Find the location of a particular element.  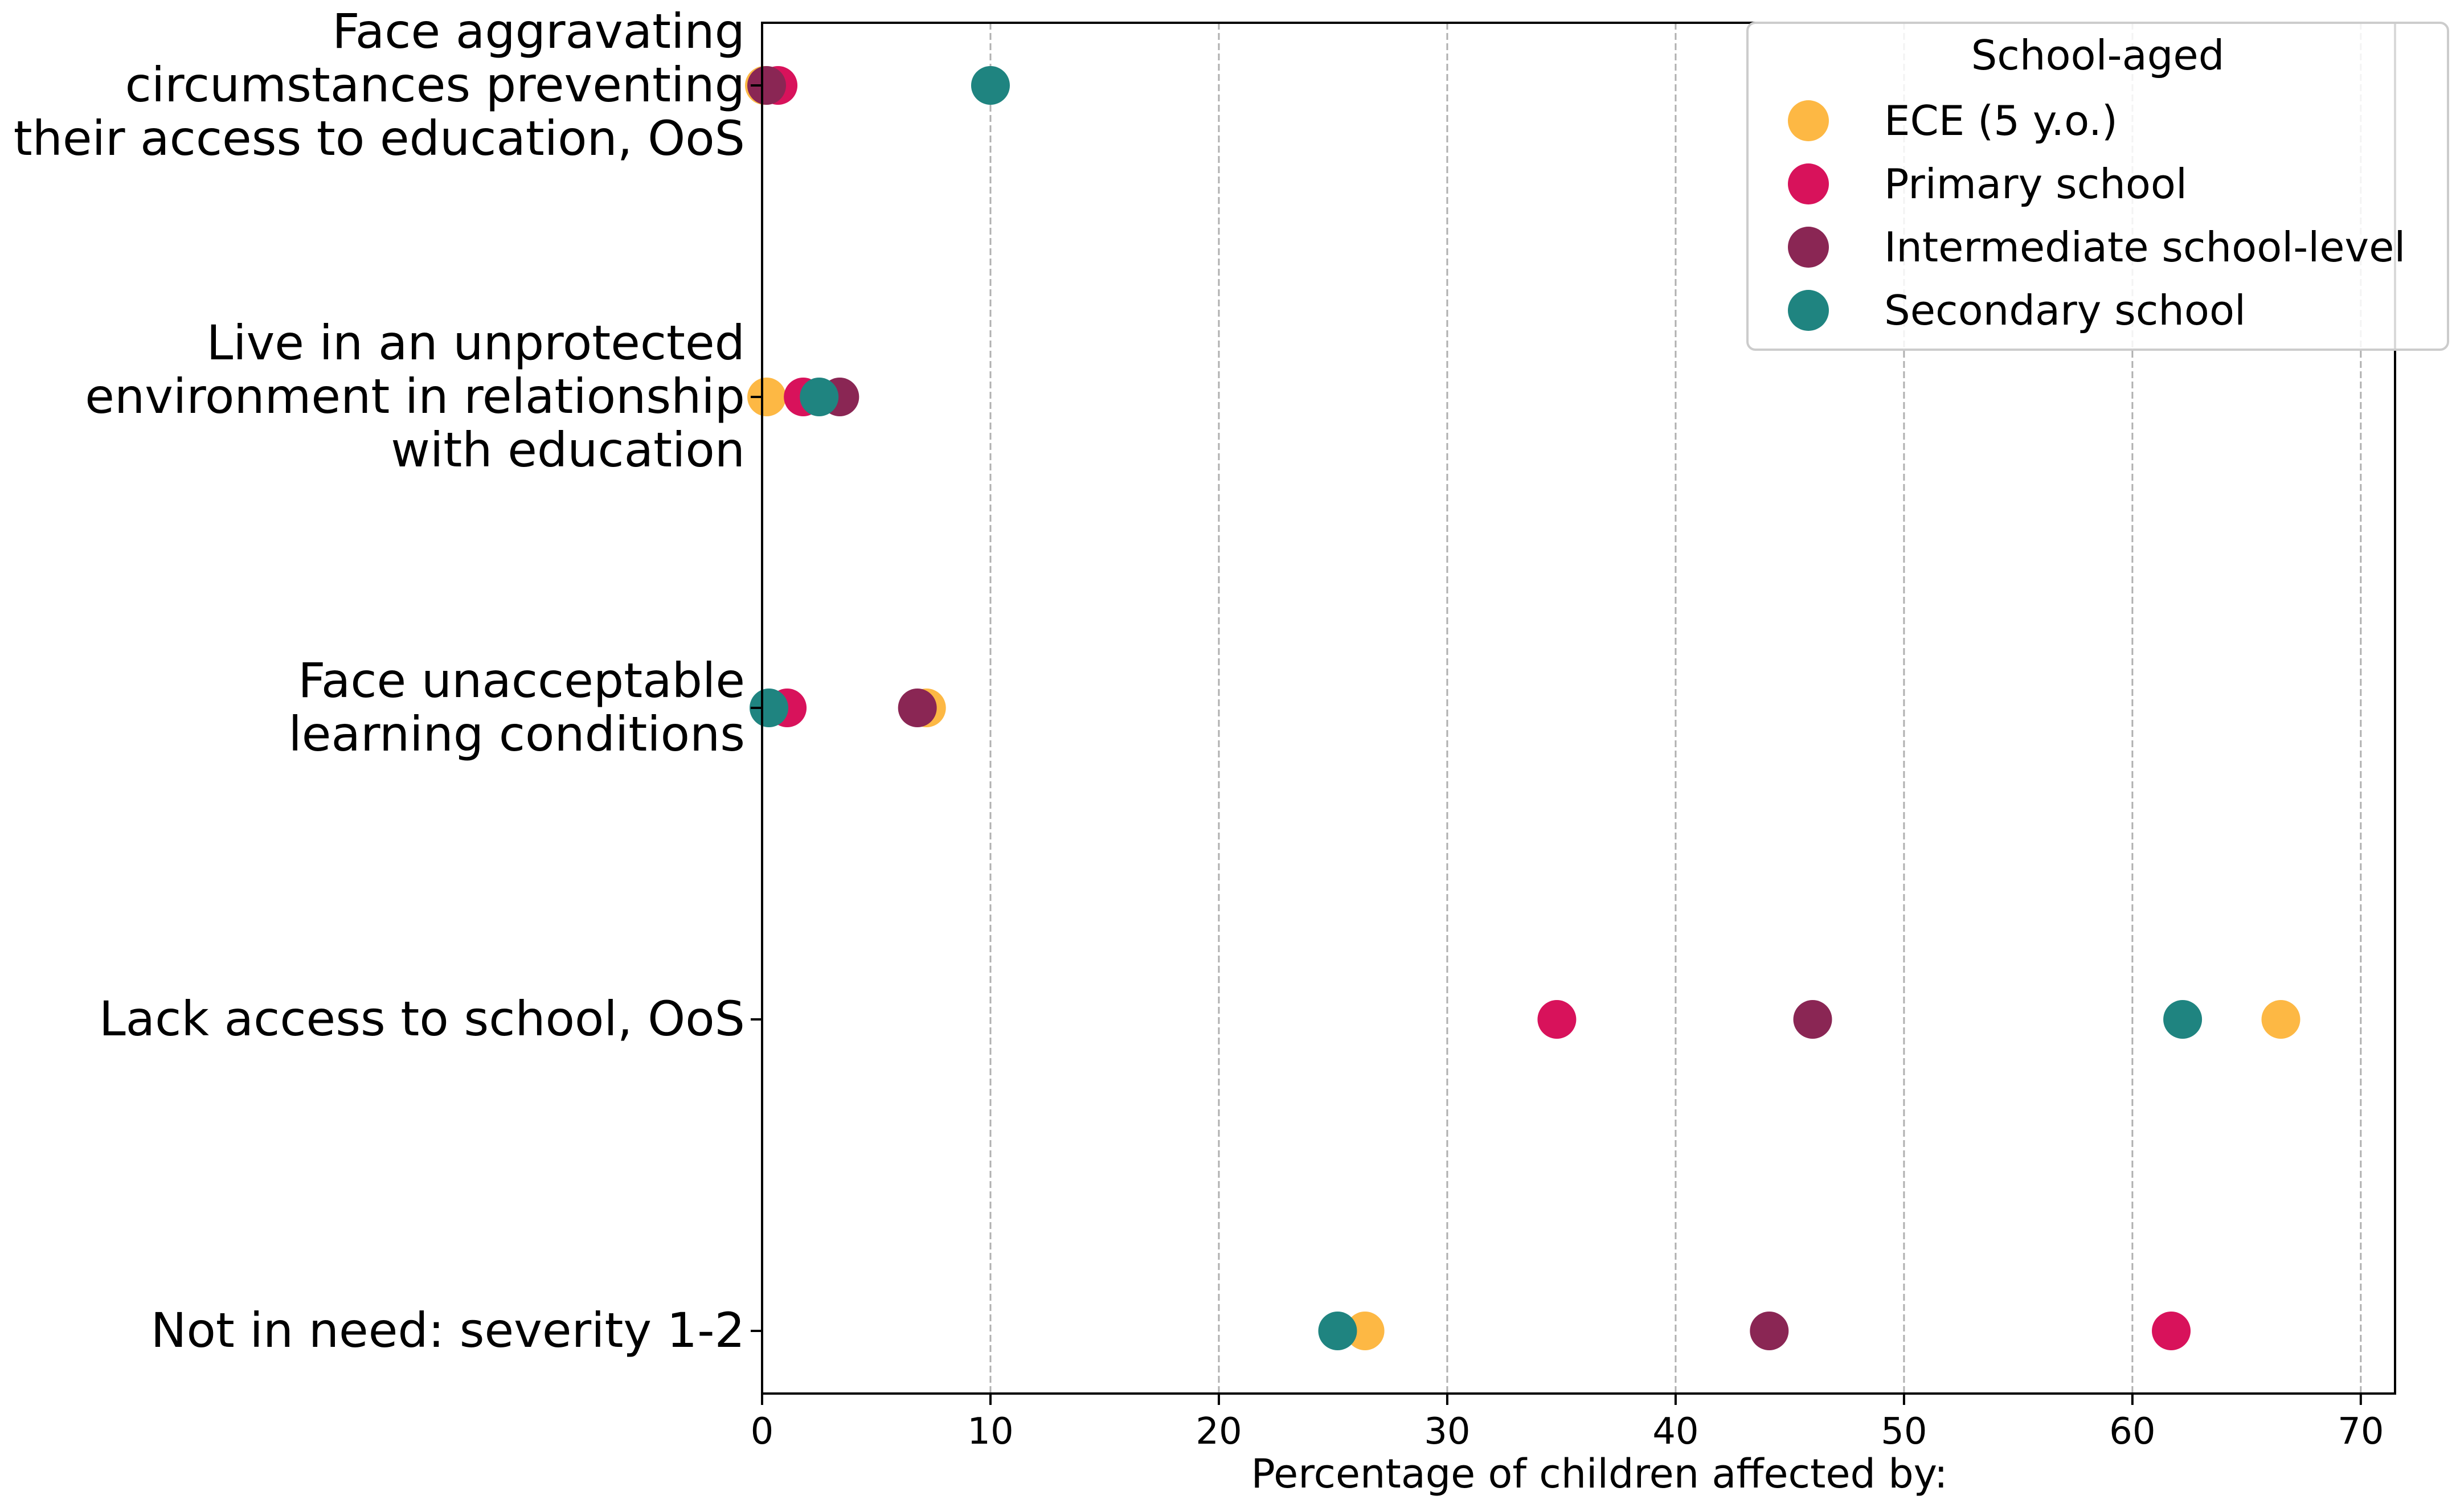

x-tick-label-40: 40 is located at coordinates (1675, 1432).